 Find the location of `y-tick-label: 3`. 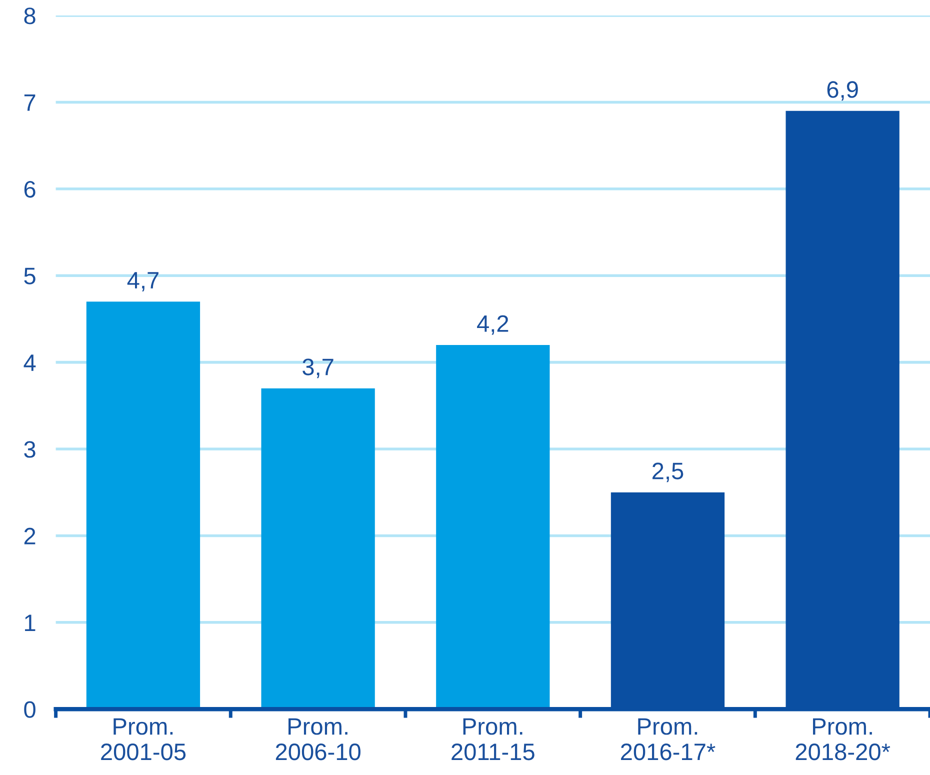

y-tick-label: 3 is located at coordinates (30, 449).